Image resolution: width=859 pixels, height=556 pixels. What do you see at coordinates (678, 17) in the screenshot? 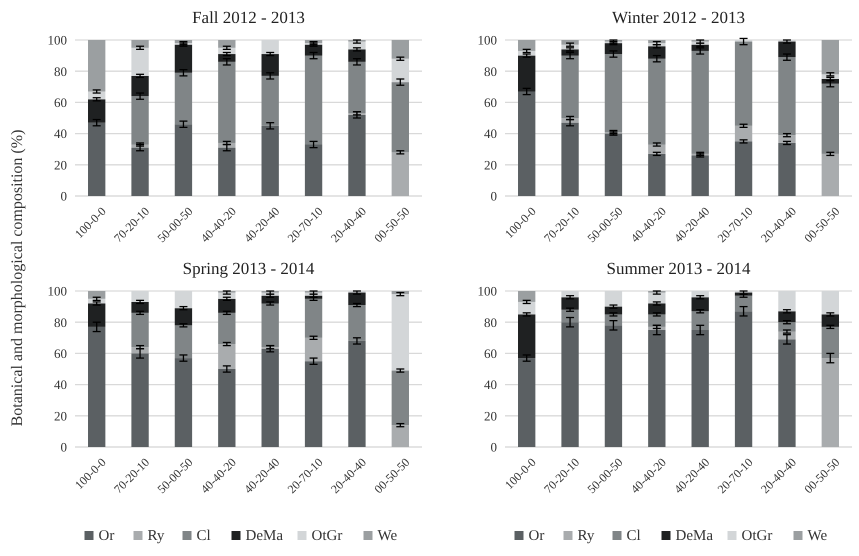
I see `chart-title: Winter 2012 - 2013` at bounding box center [678, 17].